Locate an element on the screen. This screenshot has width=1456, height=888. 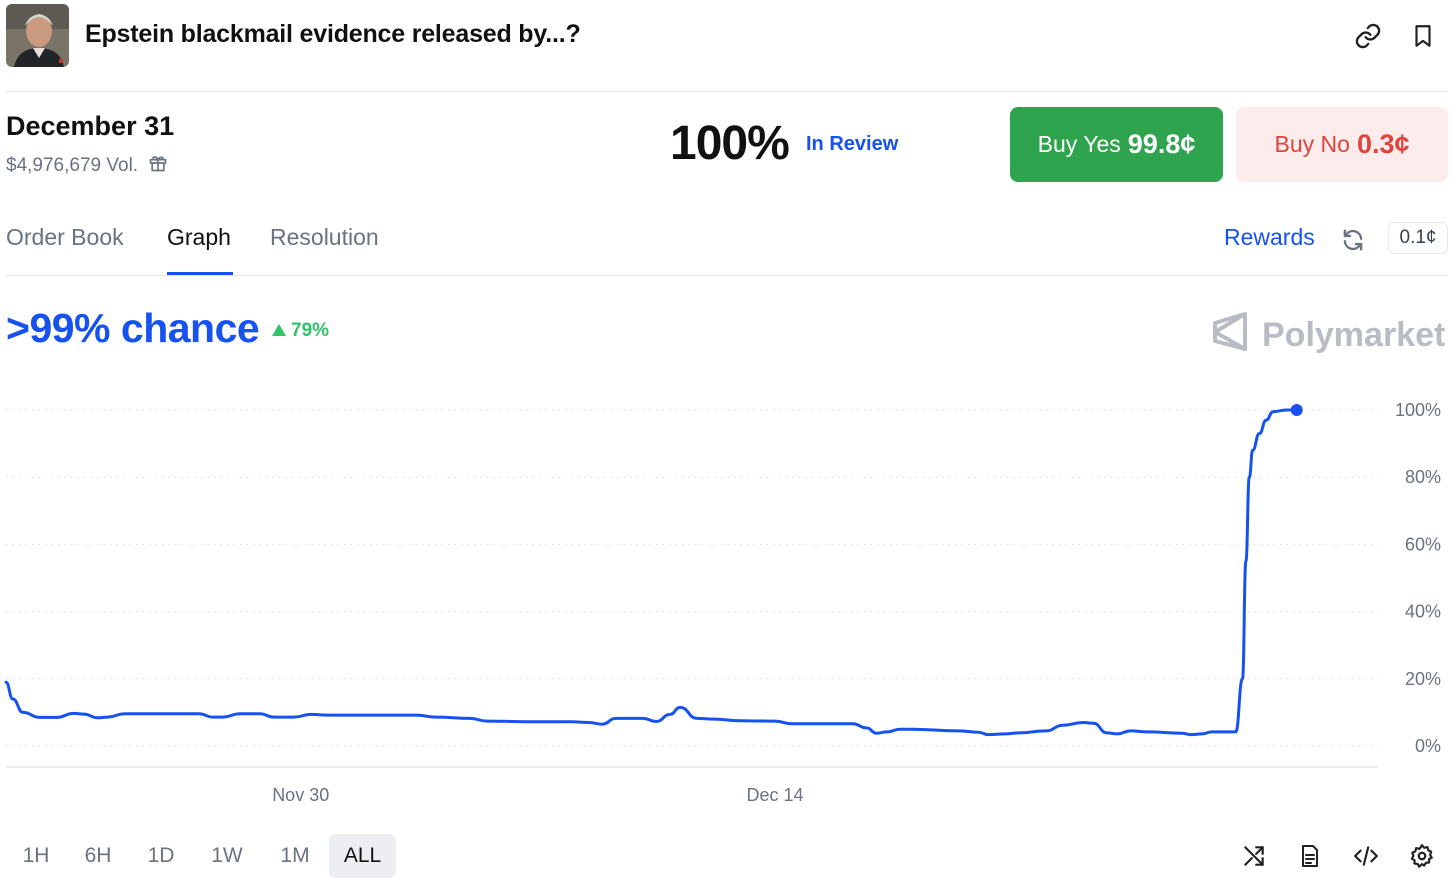
range-1w: 1W is located at coordinates (227, 855).